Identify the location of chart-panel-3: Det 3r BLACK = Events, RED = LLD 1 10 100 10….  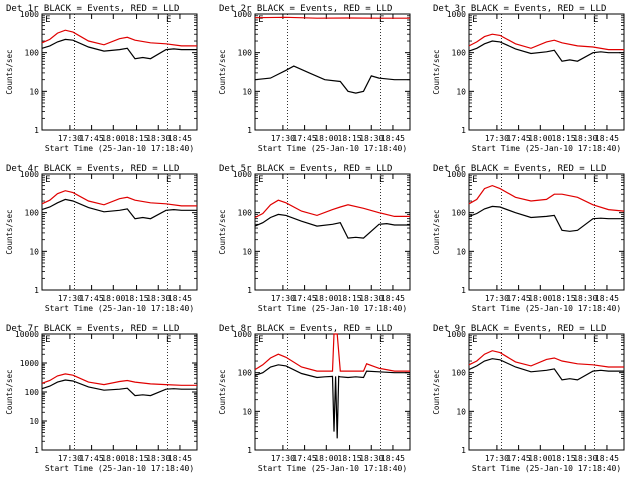
(528, 78).